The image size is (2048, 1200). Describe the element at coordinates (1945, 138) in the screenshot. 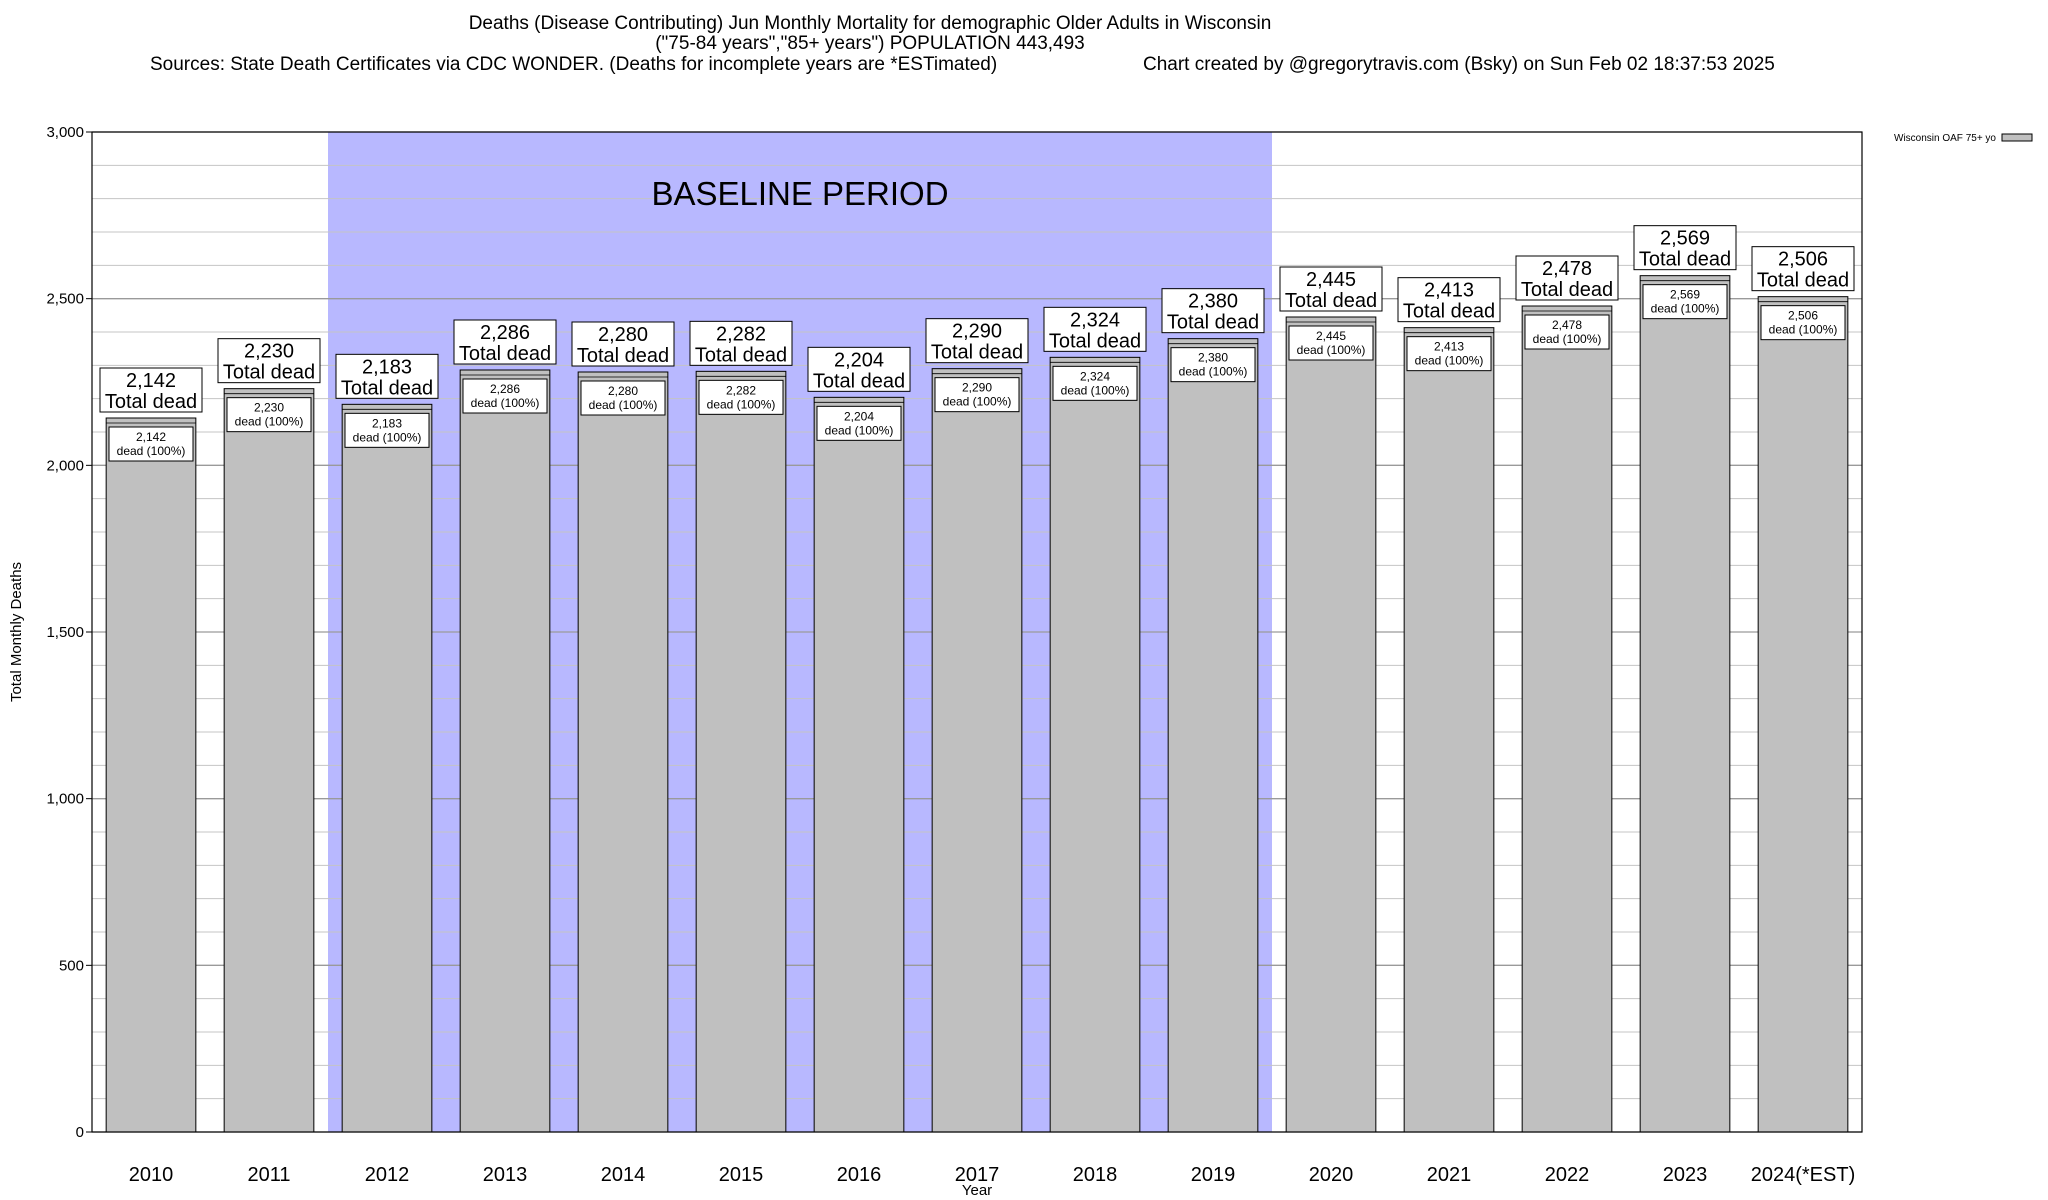

I see `legend-label: Wisconsin OAF 75+ yo` at that location.